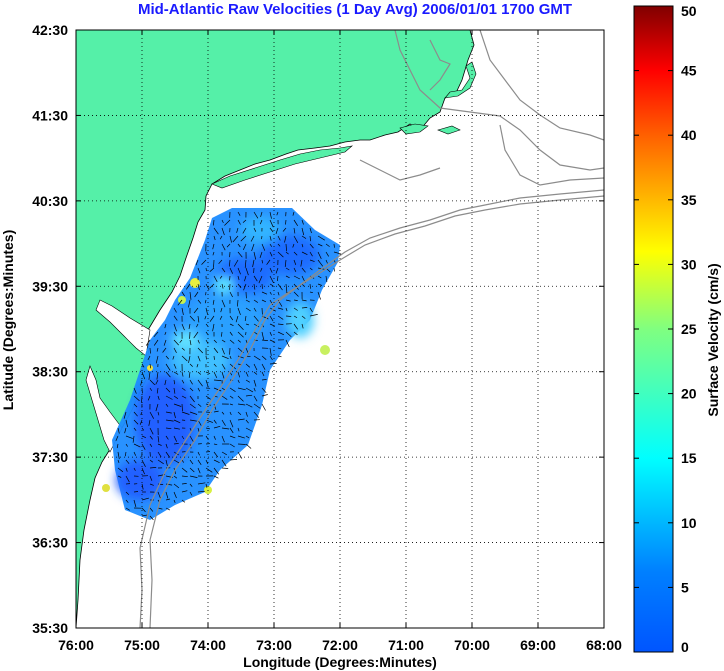  I want to click on long-island, so click(282, 167).